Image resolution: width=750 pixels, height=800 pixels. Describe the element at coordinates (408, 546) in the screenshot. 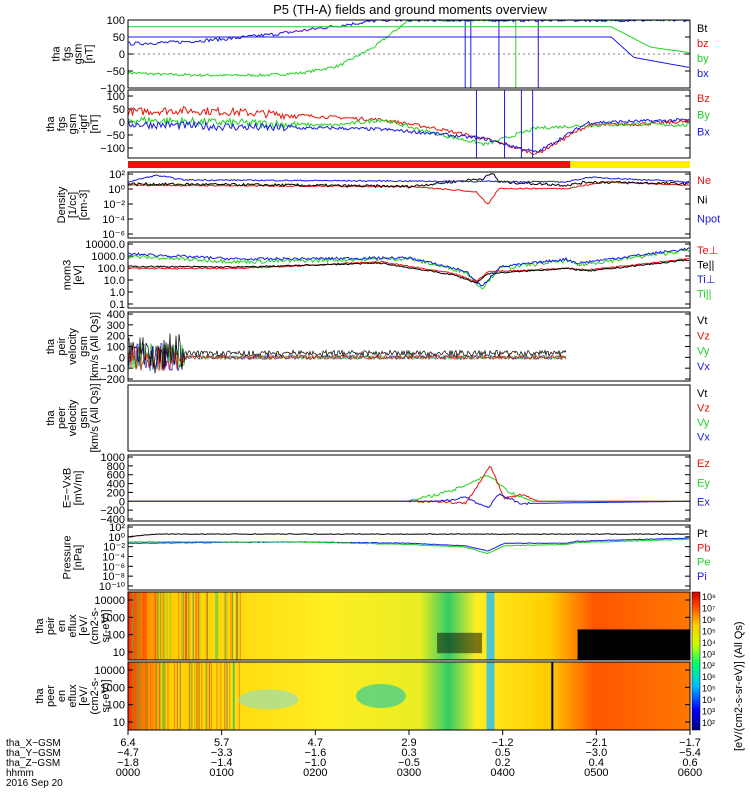

I see `pres-Pe-line` at that location.